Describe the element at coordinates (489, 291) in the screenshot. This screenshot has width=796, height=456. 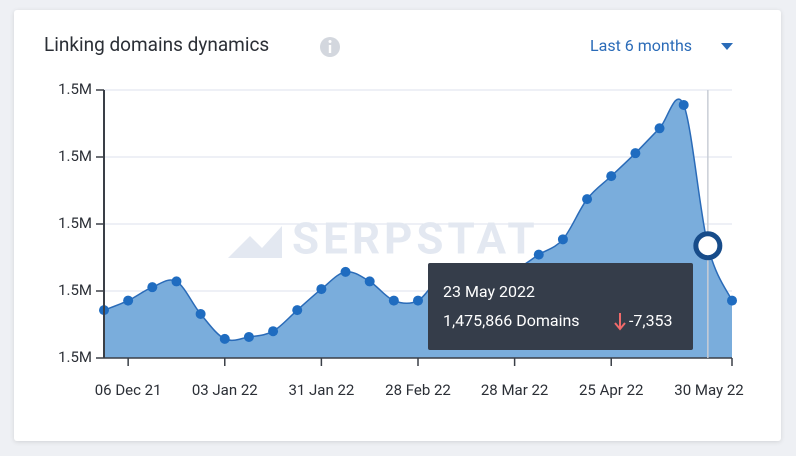
I see `tooltip-date: 23 May 2022` at that location.